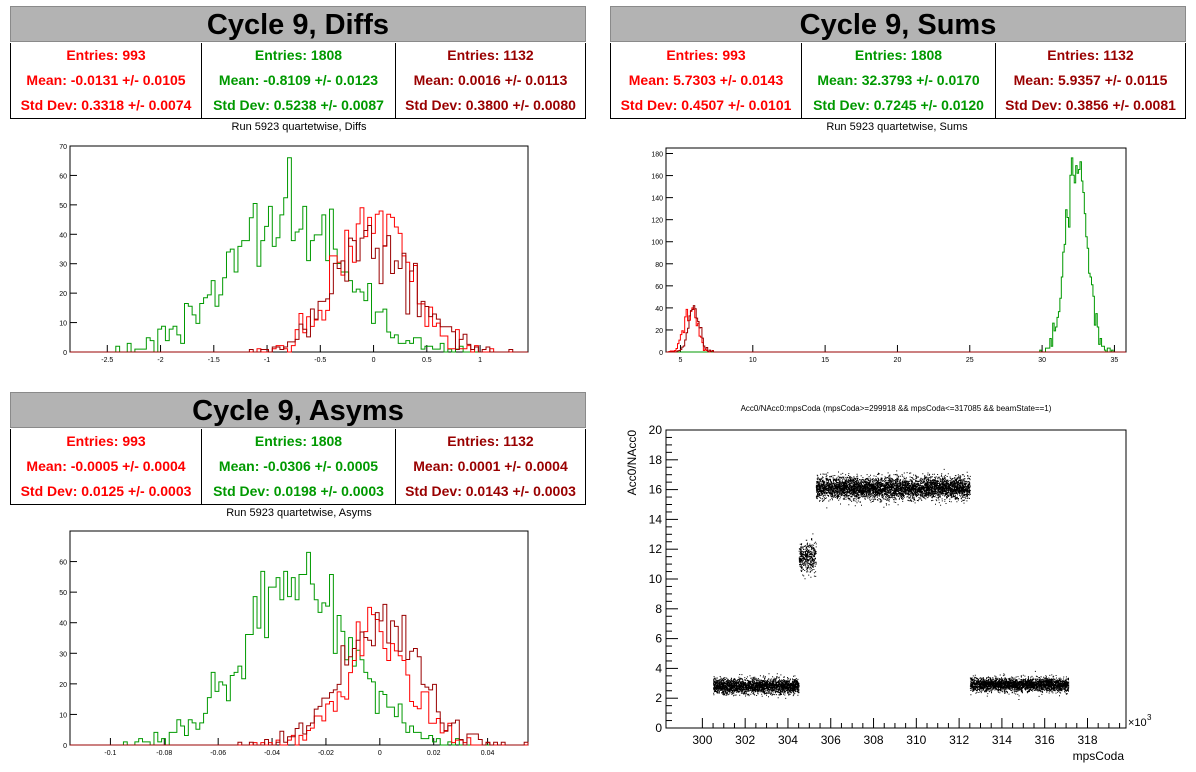 The image size is (1196, 772). I want to click on y-tick-label: 80, so click(659, 265).